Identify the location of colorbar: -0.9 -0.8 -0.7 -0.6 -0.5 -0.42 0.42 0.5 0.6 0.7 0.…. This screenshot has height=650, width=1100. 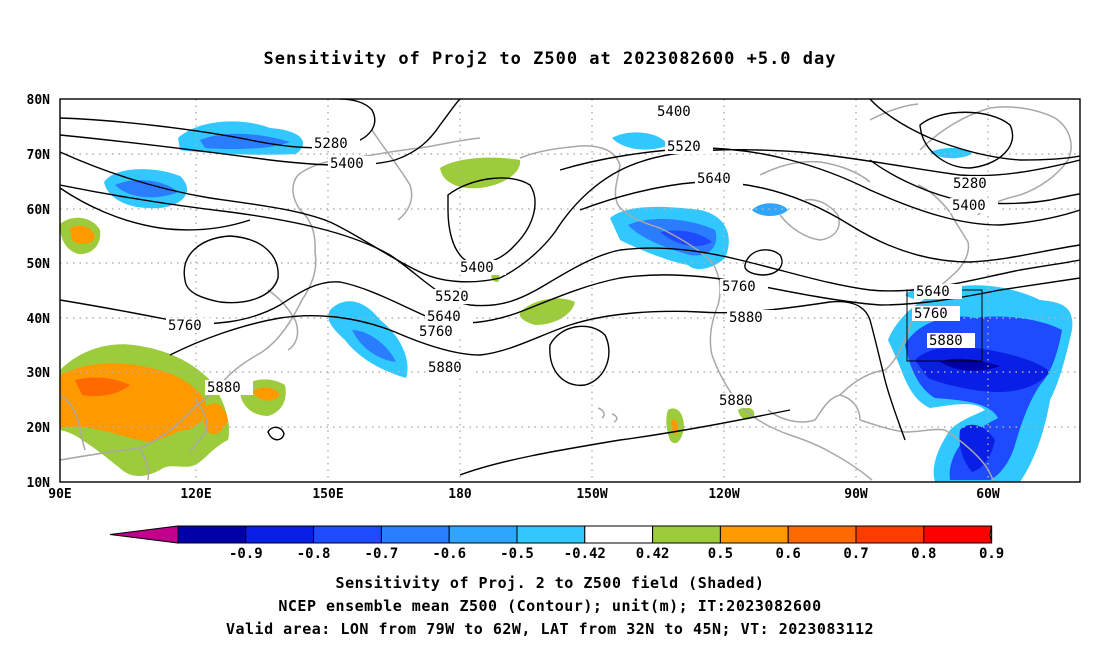
(556, 543).